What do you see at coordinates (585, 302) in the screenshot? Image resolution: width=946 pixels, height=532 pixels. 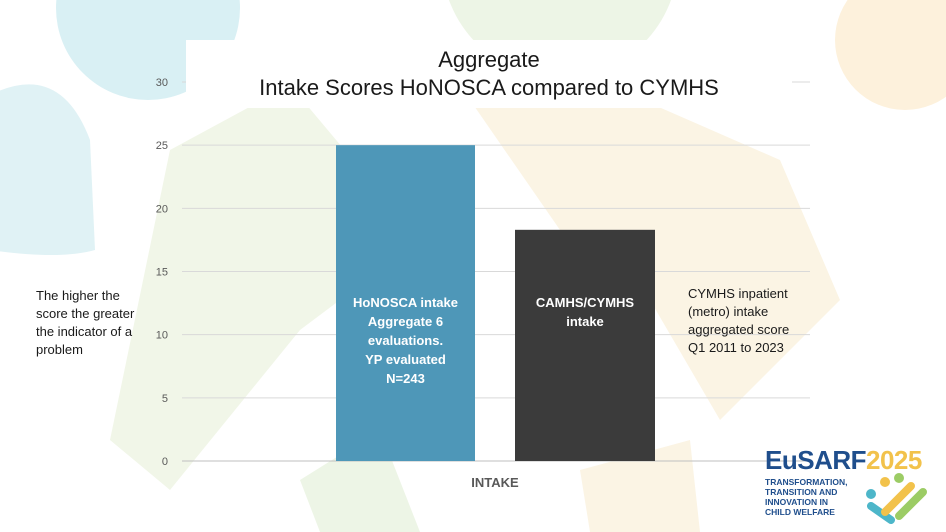 I see `cymhs-label-line: CAMHS/CYMHS` at bounding box center [585, 302].